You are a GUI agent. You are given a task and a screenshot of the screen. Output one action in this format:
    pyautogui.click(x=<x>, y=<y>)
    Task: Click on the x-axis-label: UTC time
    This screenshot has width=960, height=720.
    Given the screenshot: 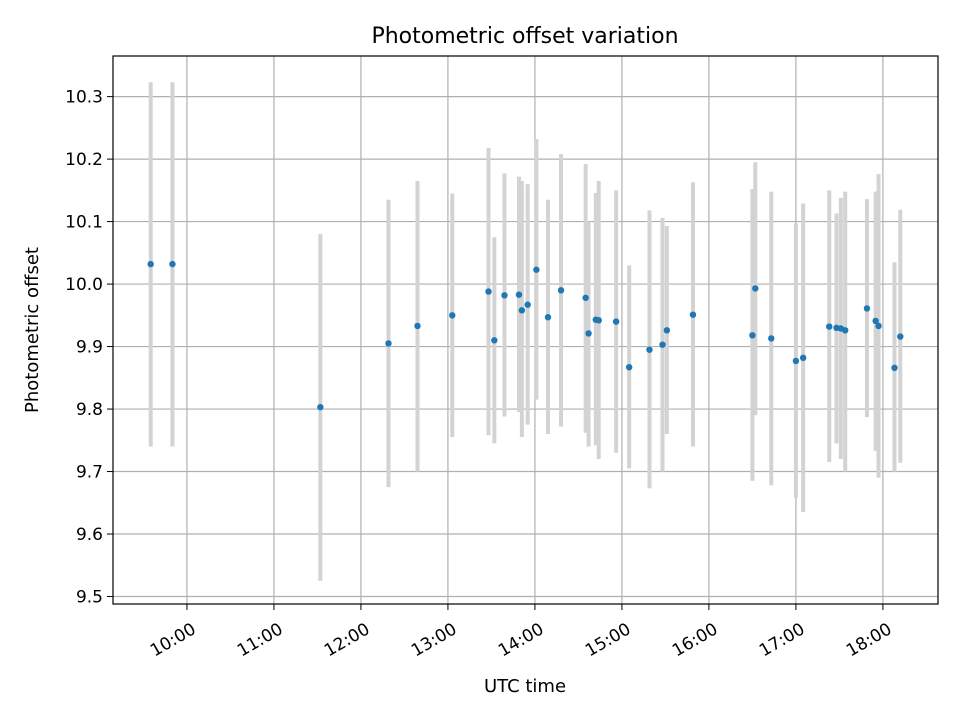 What is the action you would take?
    pyautogui.click(x=525, y=686)
    